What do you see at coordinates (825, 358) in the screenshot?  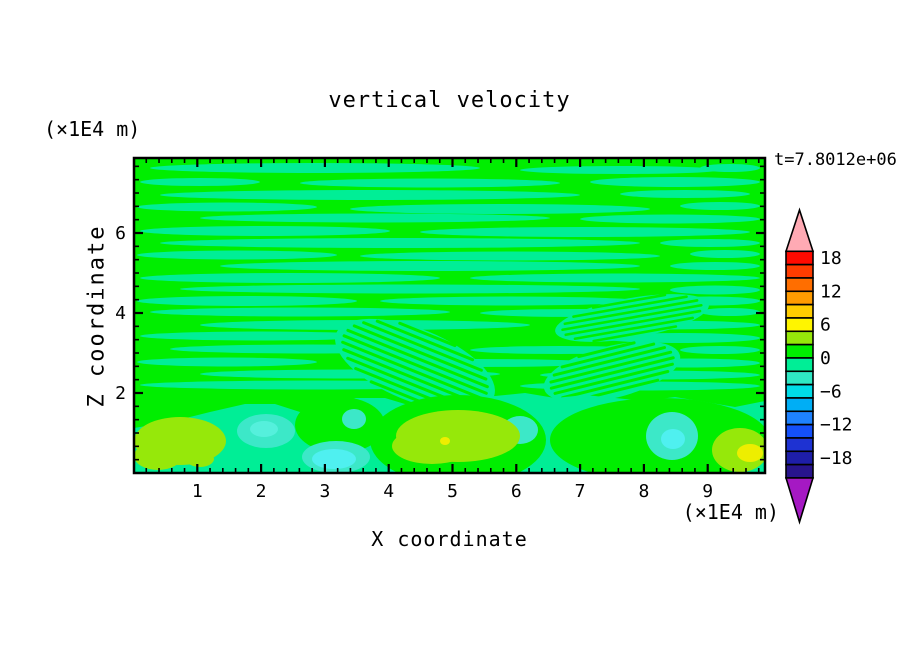 I see `colorbar-label: 0` at bounding box center [825, 358].